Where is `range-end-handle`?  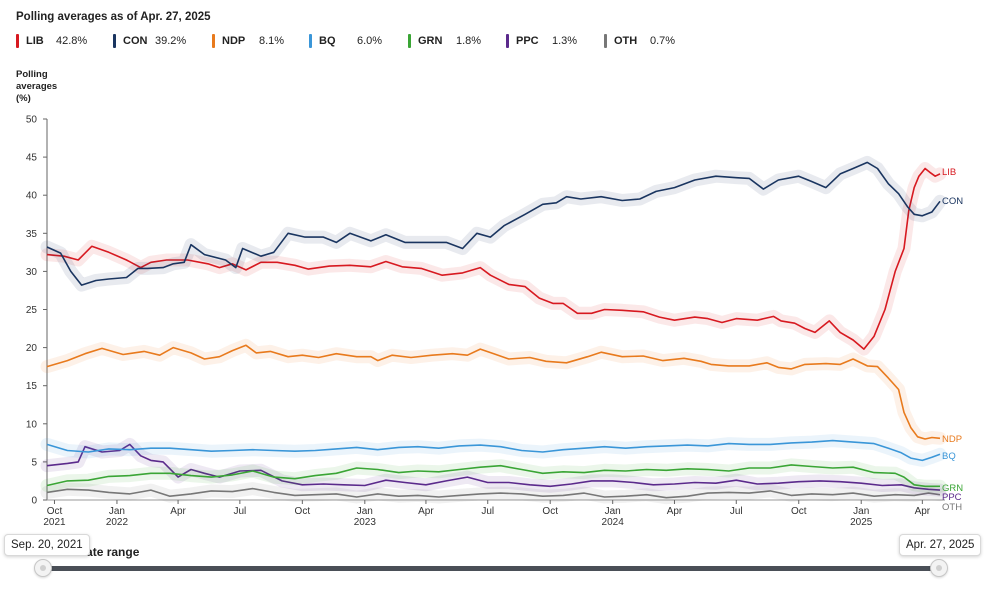
range-end-handle is located at coordinates (939, 568).